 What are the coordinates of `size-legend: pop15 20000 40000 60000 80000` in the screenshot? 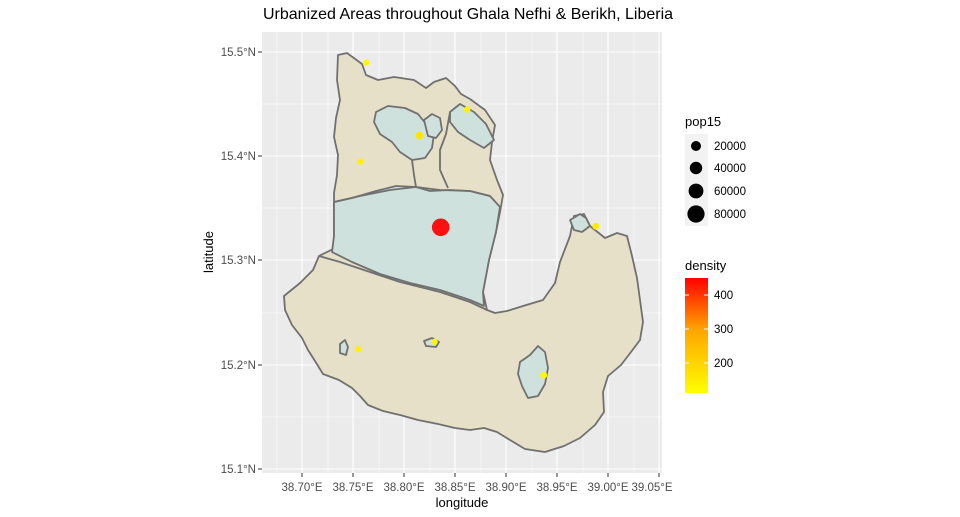 It's located at (715, 170).